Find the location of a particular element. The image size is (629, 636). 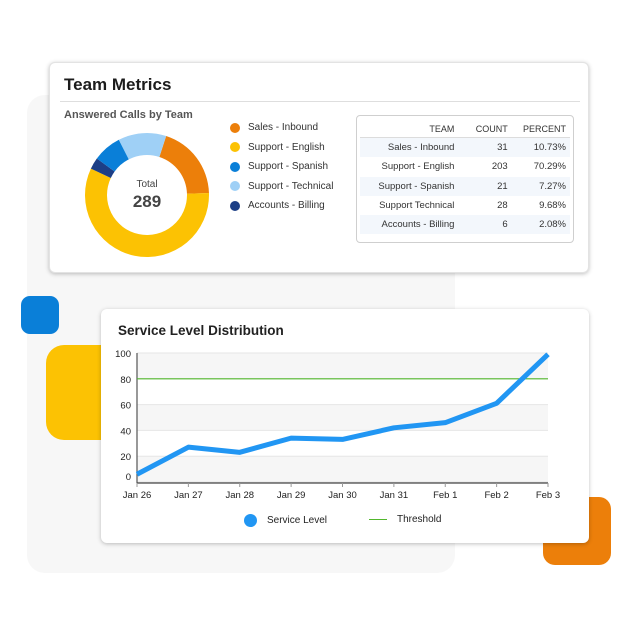

cell-percent: 70.29% is located at coordinates (549, 167).